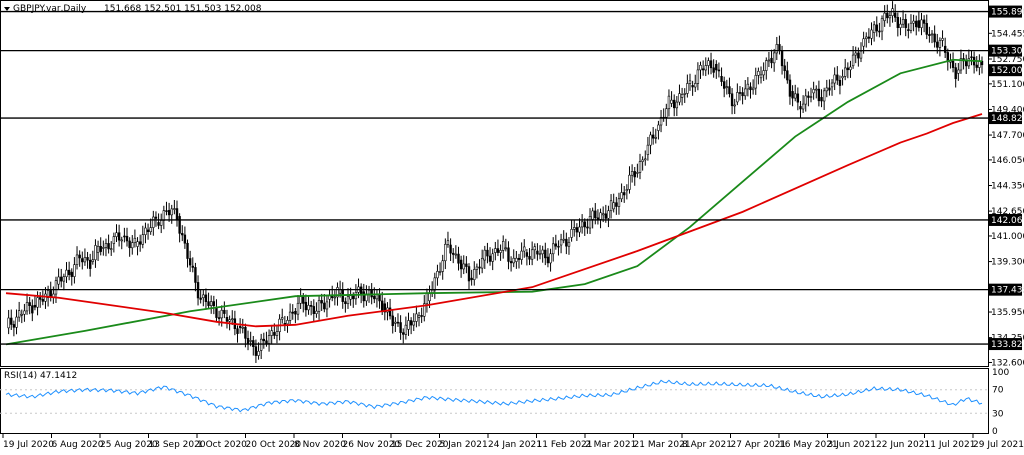 The width and height of the screenshot is (1024, 455). I want to click on time-tick-label: 21 Mar 2021, so click(662, 445).